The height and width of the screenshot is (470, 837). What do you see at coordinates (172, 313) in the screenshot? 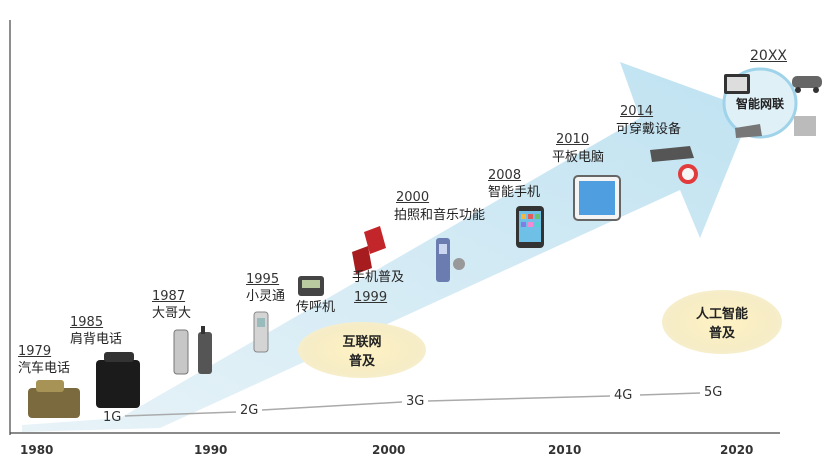
I see `milestone-label-brick-phone: 大哥大` at bounding box center [172, 313].